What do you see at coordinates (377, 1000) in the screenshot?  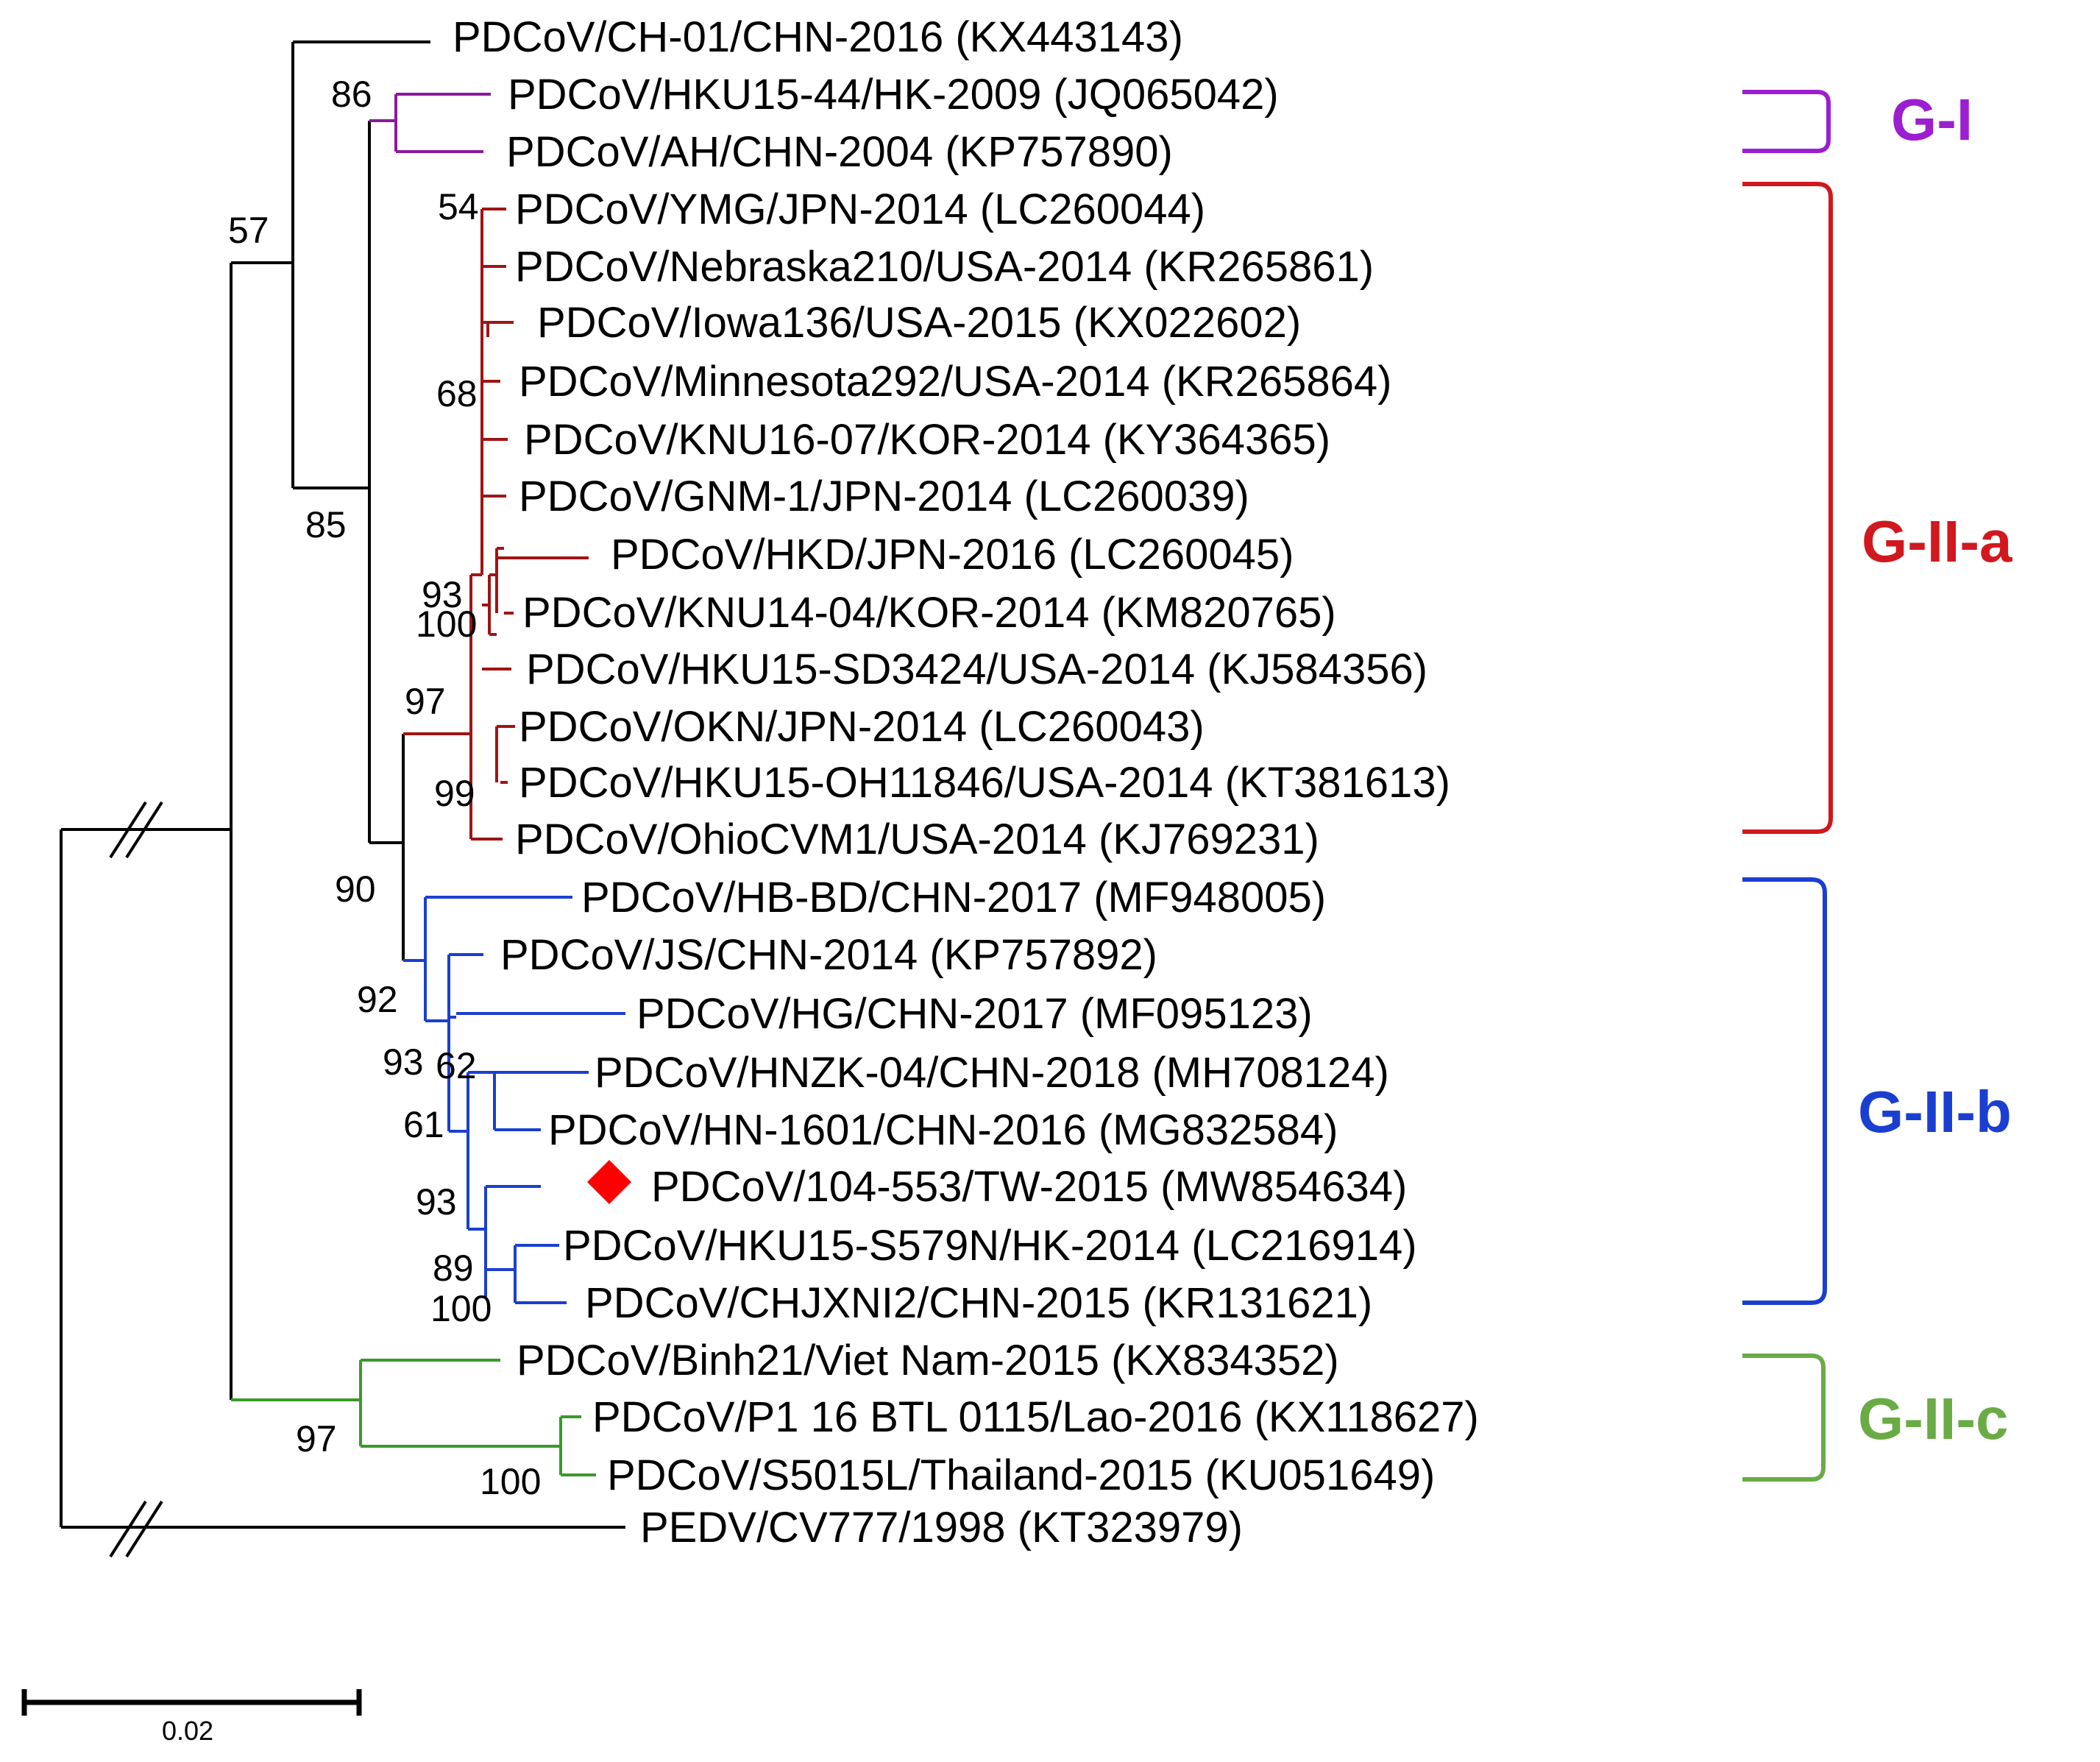 I see `bootstrap-value: 92` at bounding box center [377, 1000].